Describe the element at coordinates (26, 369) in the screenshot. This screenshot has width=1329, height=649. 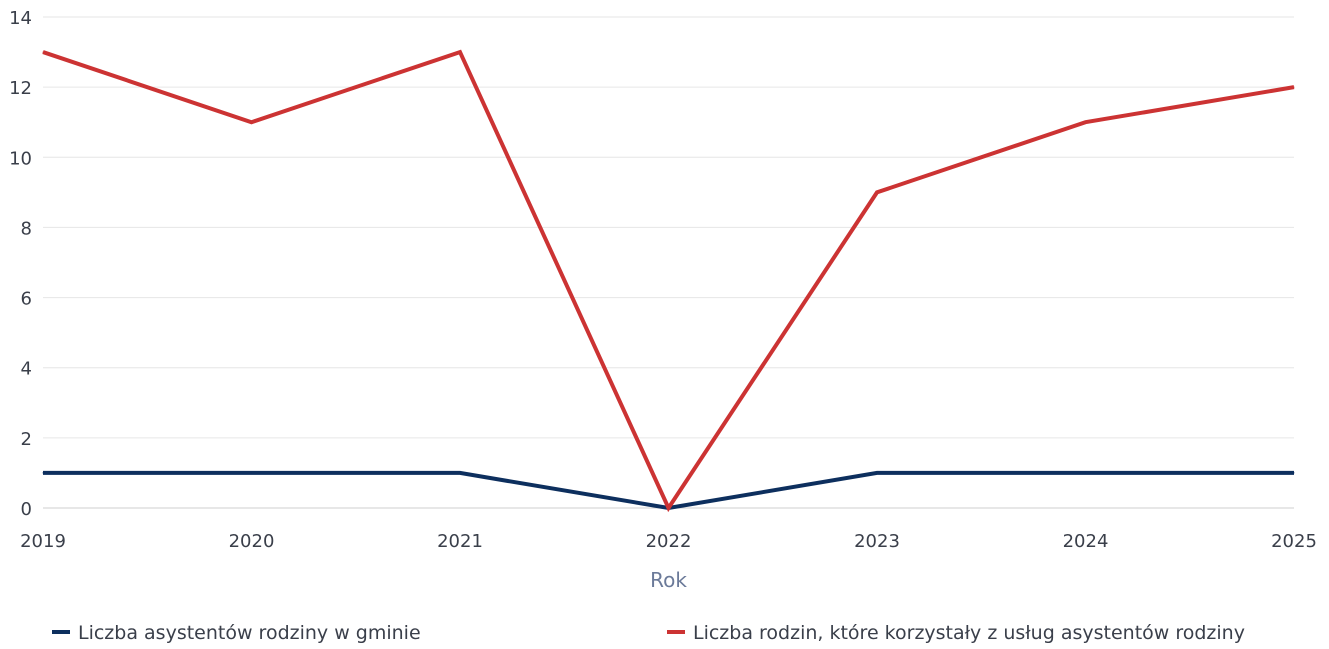
I see `y-tick-label: 4` at that location.